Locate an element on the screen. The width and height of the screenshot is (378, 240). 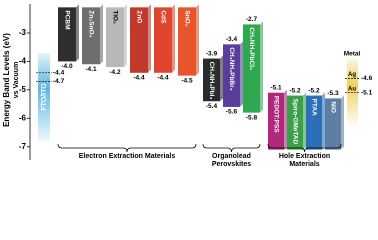
bar-name: CdS is located at coordinates (162, 17).